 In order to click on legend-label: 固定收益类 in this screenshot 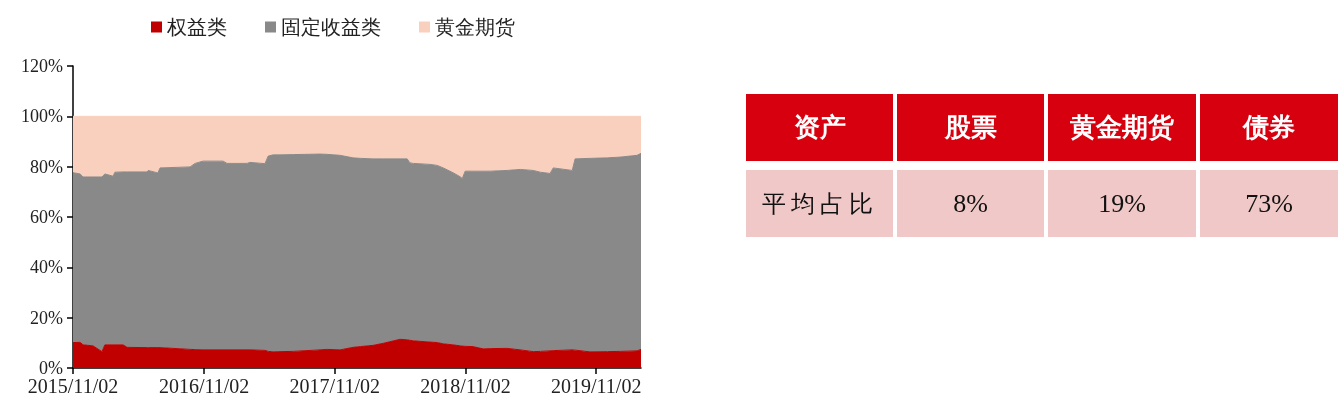, I will do `click(331, 27)`.